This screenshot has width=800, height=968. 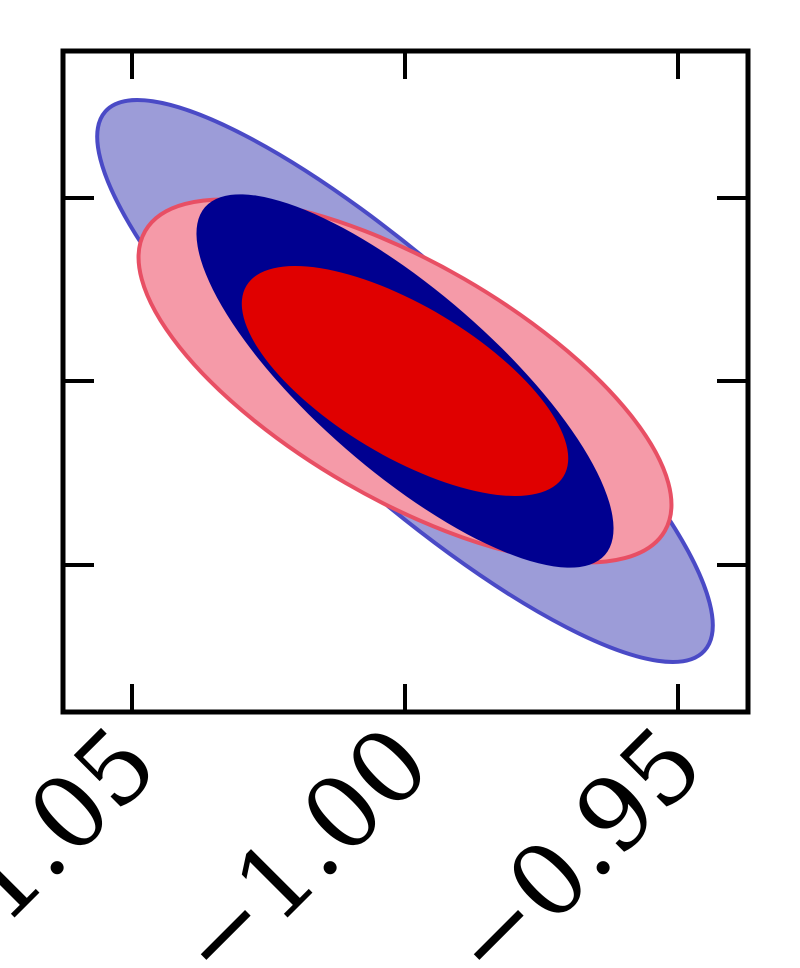 What do you see at coordinates (302, 836) in the screenshot?
I see `x-tick-label-2: −1.00` at bounding box center [302, 836].